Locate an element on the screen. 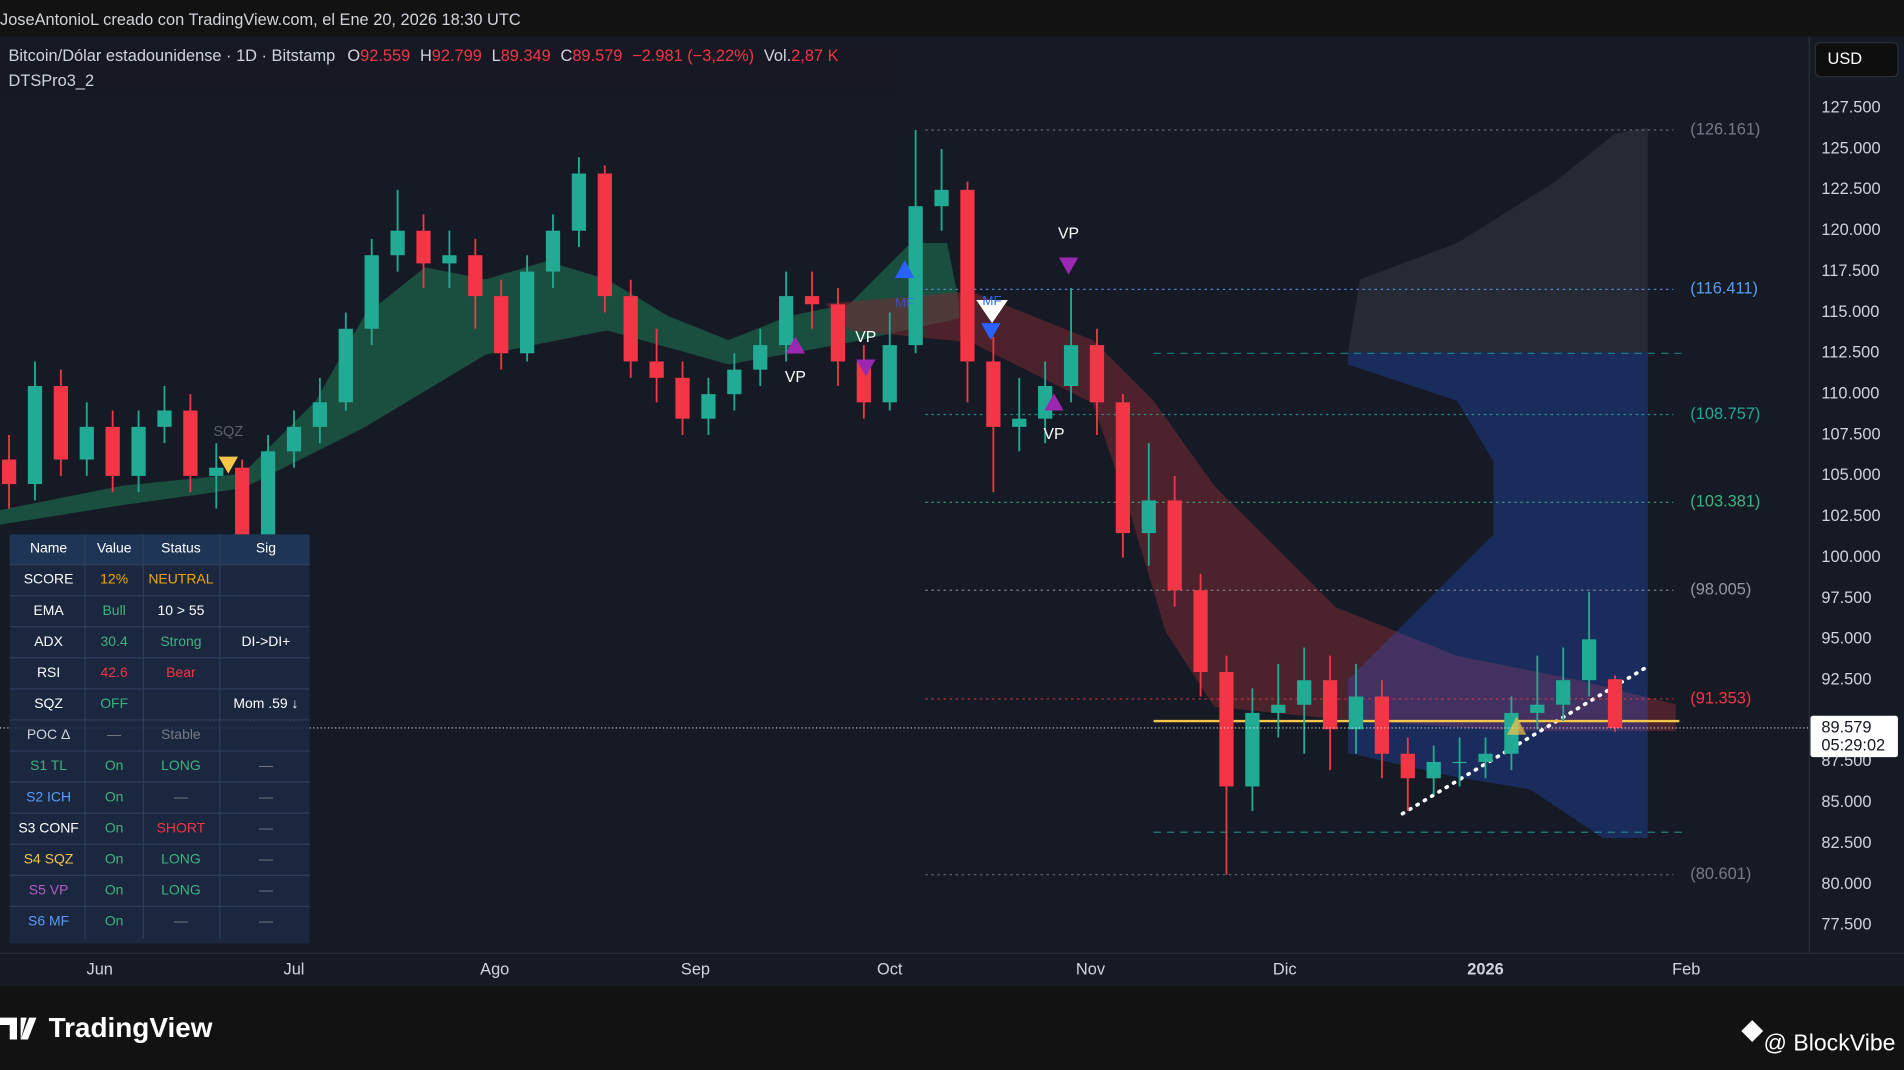 This screenshot has height=1070, width=1904. x-tick-label: 2026 is located at coordinates (1485, 970).